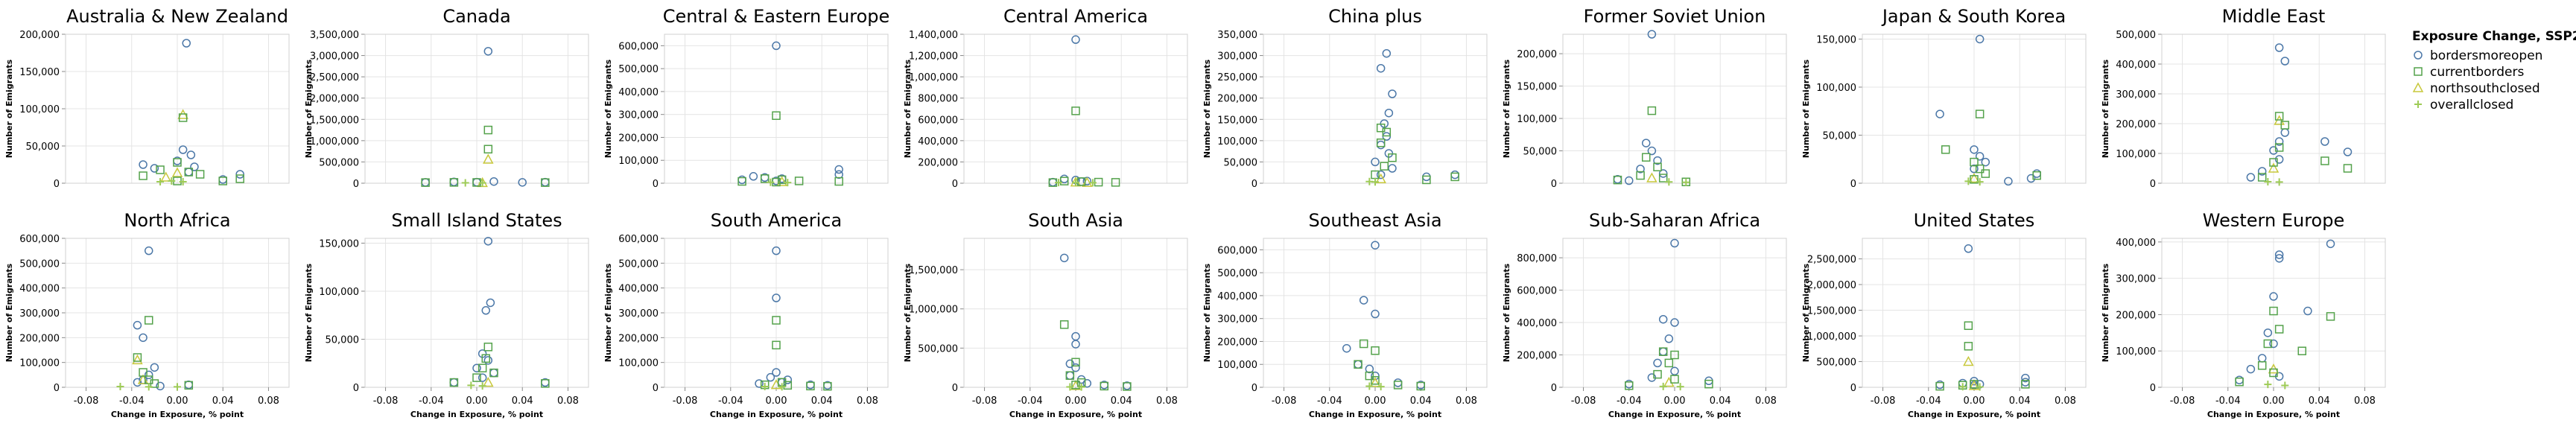 The height and width of the screenshot is (429, 2576). Describe the element at coordinates (1167, 401) in the screenshot. I see `x-tick-label: 0.08` at that location.